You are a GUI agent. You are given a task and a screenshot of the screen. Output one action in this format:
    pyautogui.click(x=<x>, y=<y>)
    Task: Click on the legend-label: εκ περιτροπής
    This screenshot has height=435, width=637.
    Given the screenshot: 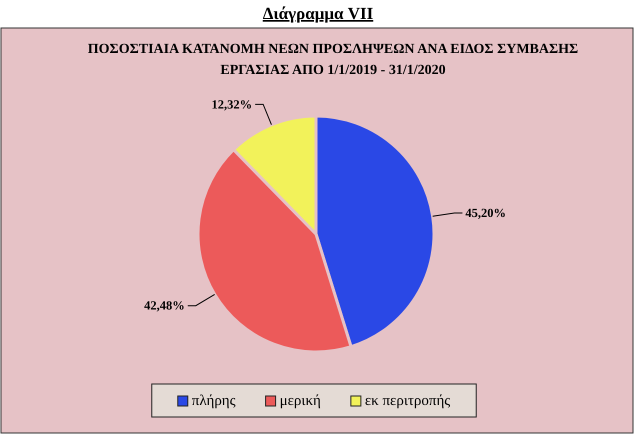 What is the action you would take?
    pyautogui.click(x=407, y=401)
    